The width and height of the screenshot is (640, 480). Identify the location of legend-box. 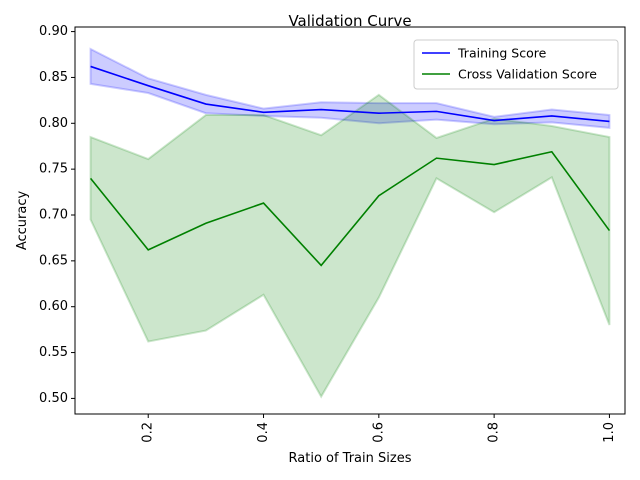
(516, 64).